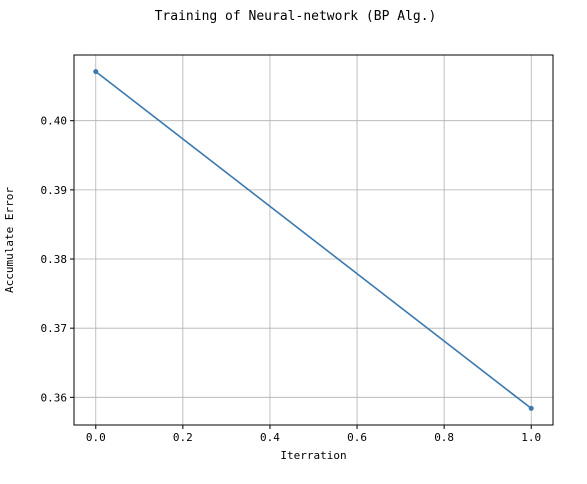 The width and height of the screenshot is (587, 484). What do you see at coordinates (54, 328) in the screenshot?
I see `y-tick-label: 0.37` at bounding box center [54, 328].